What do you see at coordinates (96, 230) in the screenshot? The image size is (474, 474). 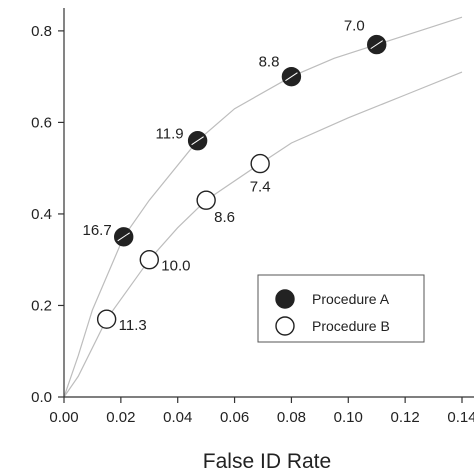 I see `point-label: 16.7` at bounding box center [96, 230].